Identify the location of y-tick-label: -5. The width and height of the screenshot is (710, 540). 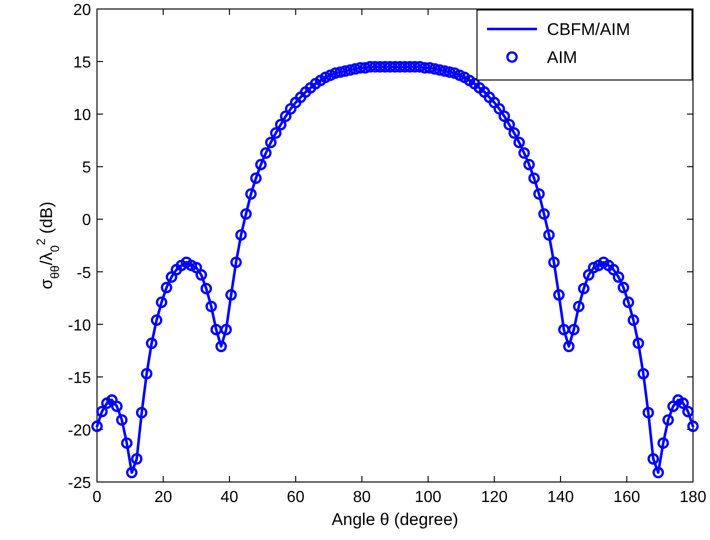
(84, 273).